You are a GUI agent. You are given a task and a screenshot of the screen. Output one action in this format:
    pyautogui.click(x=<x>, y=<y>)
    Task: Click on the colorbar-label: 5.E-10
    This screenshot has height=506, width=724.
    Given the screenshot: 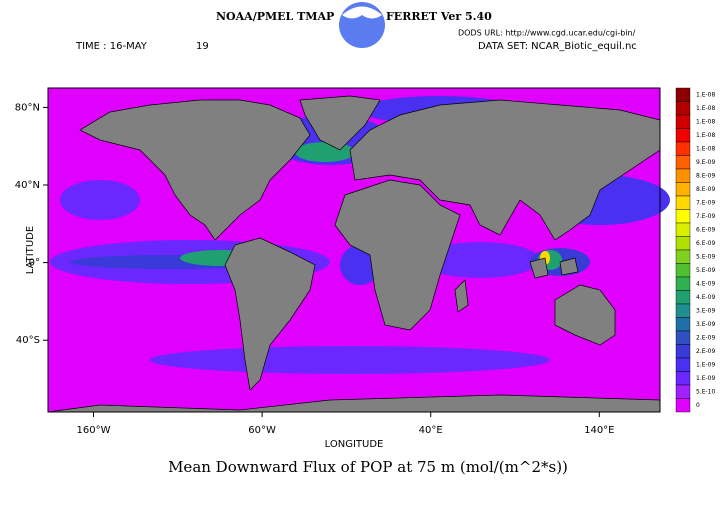 What is the action you would take?
    pyautogui.click(x=705, y=391)
    